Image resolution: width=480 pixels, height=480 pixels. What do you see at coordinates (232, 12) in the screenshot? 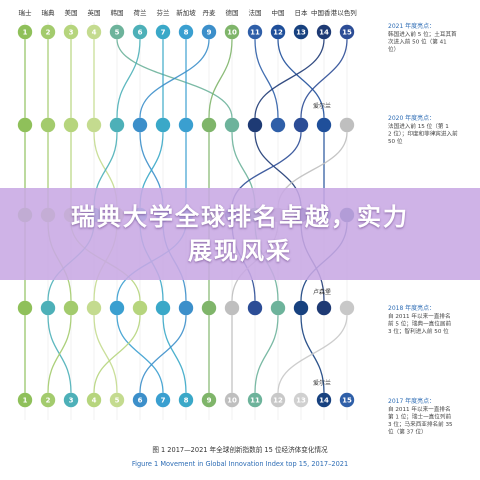
I see `country-label: 德国` at bounding box center [232, 12].